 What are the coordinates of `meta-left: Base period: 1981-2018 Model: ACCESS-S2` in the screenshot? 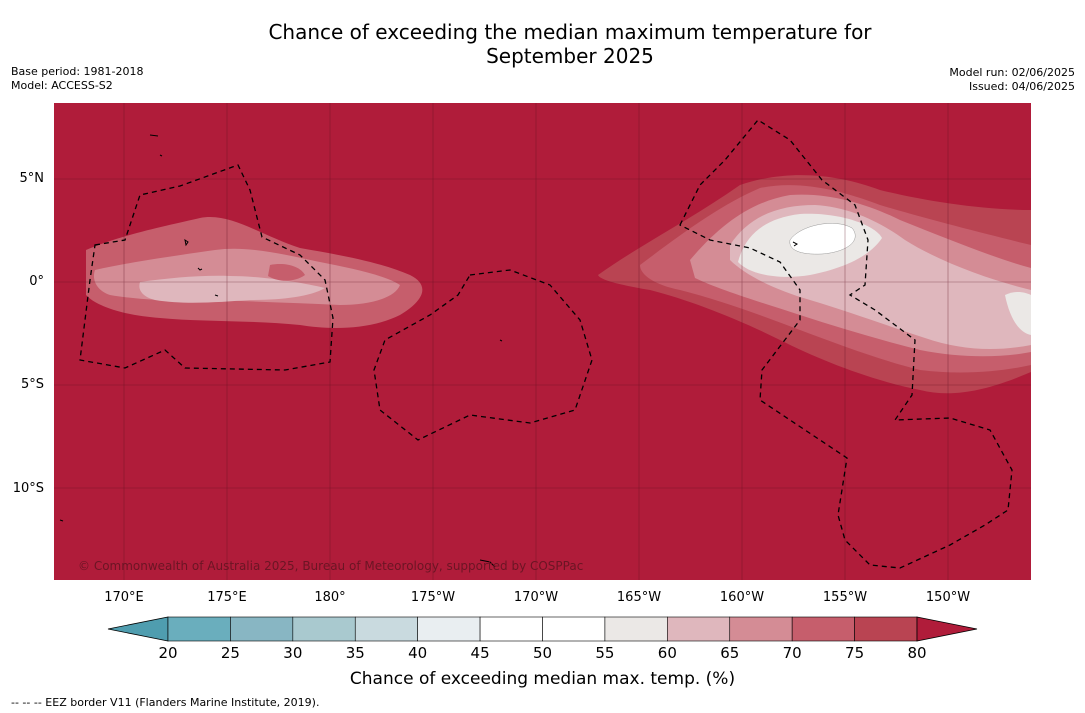 It's located at (77, 79).